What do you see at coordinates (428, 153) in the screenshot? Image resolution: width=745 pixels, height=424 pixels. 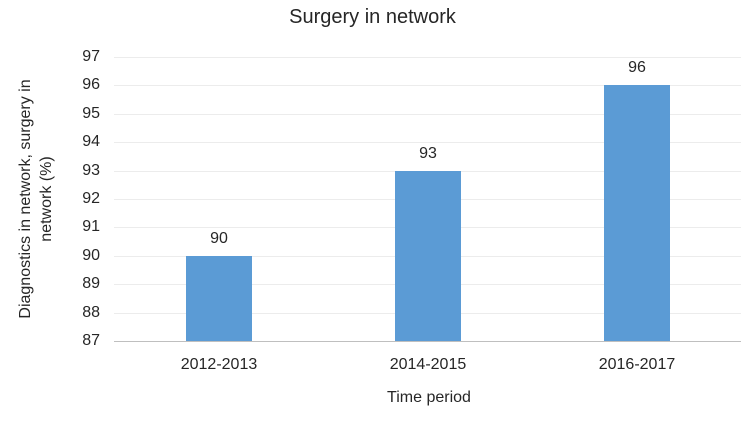 I see `bar-value-label: 93` at bounding box center [428, 153].